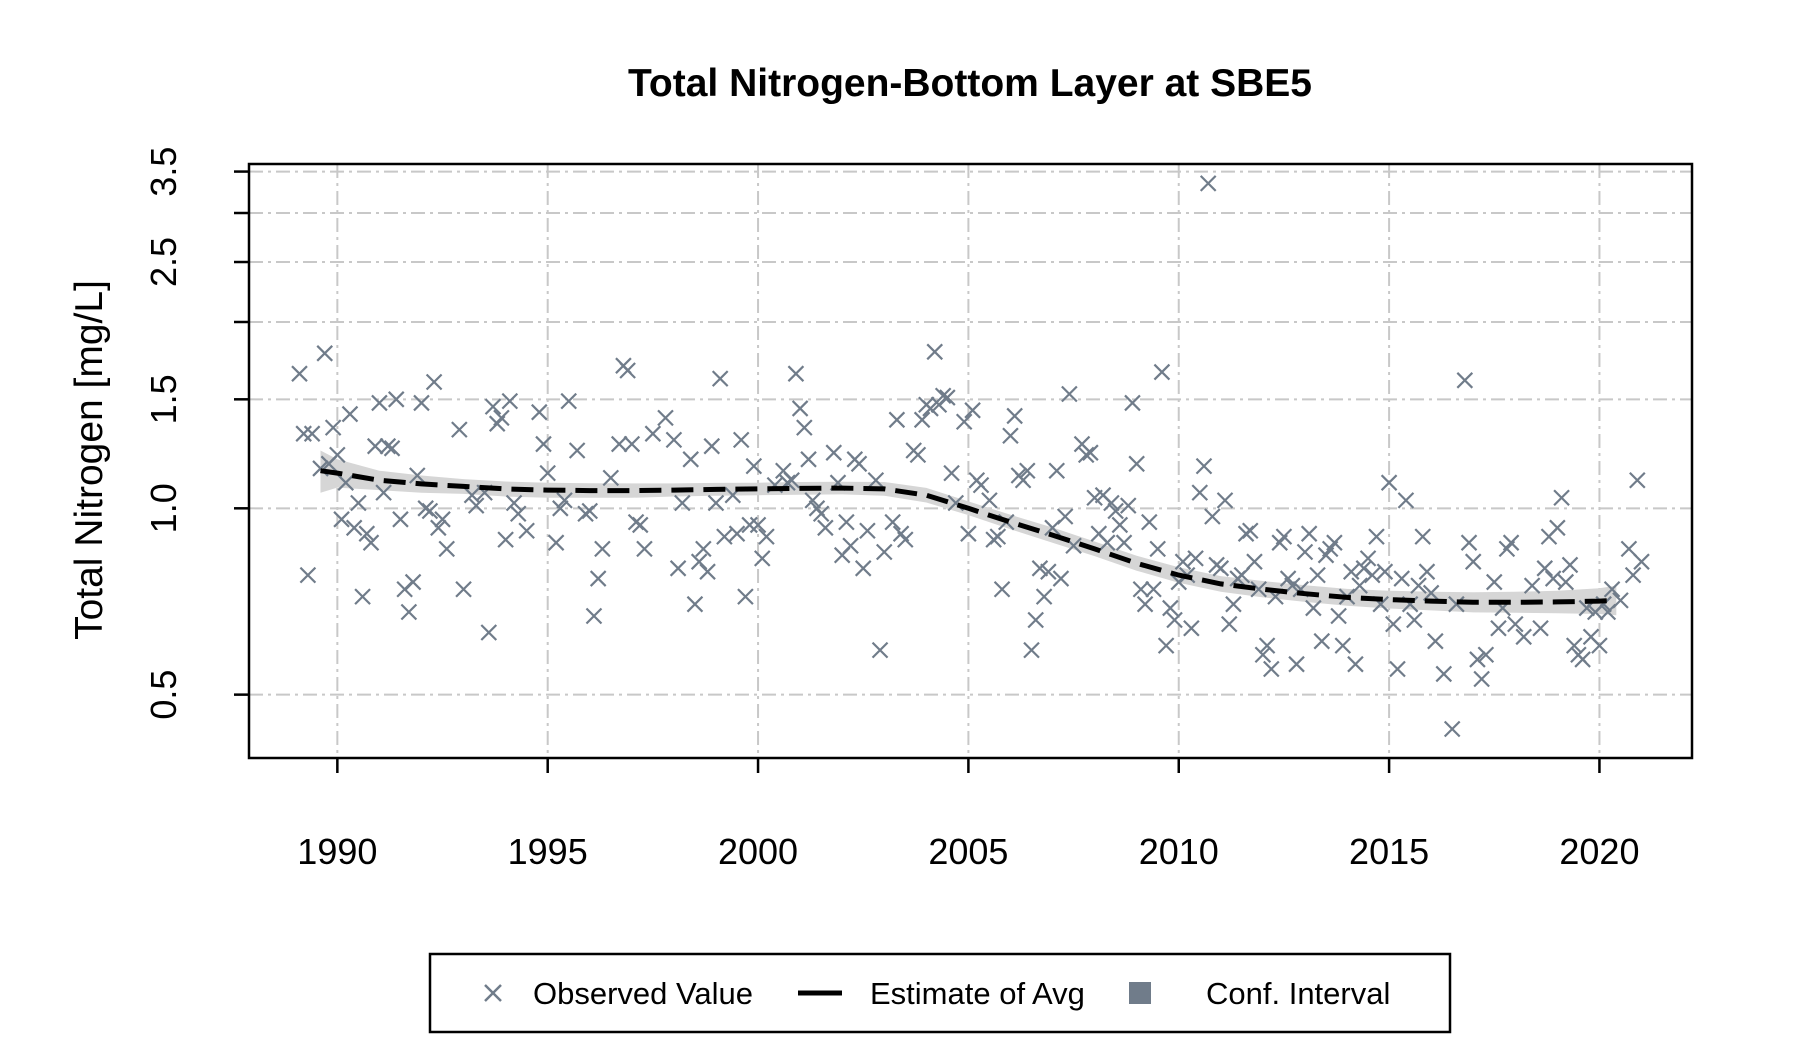 The width and height of the screenshot is (1800, 1050). Describe the element at coordinates (977, 993) in the screenshot. I see `legend-estimate-label: Estimate of Avg` at that location.